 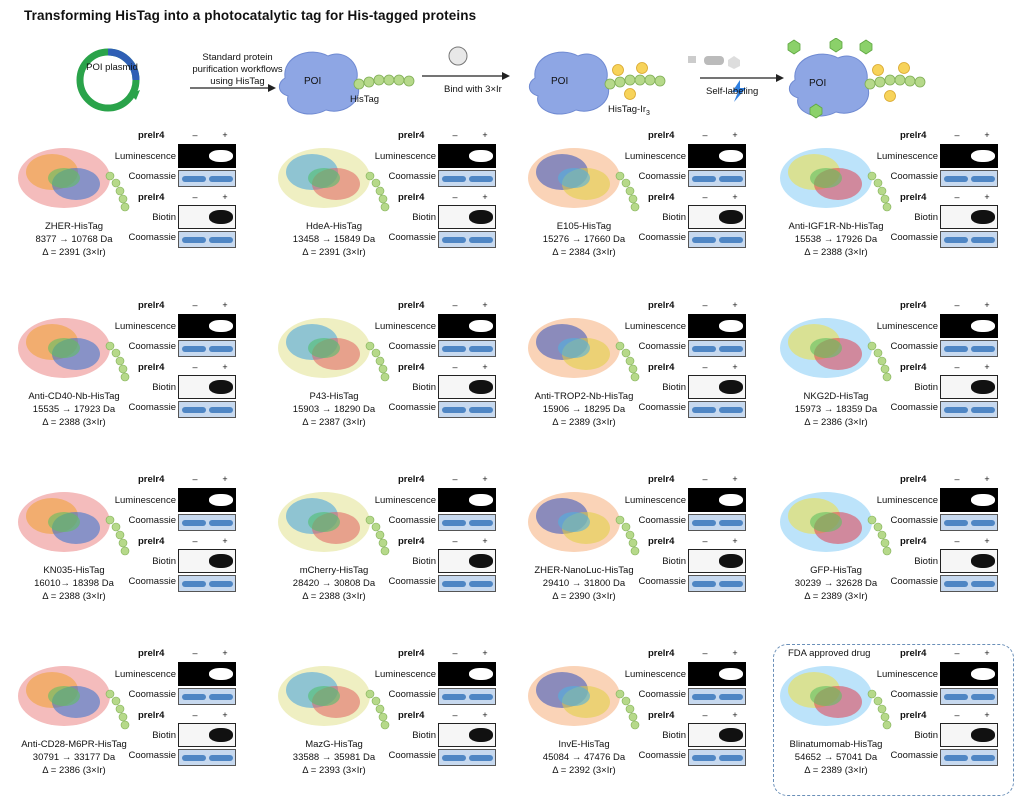 I want to click on protein-mass: 15276 → 17660 Da, so click(x=584, y=239).